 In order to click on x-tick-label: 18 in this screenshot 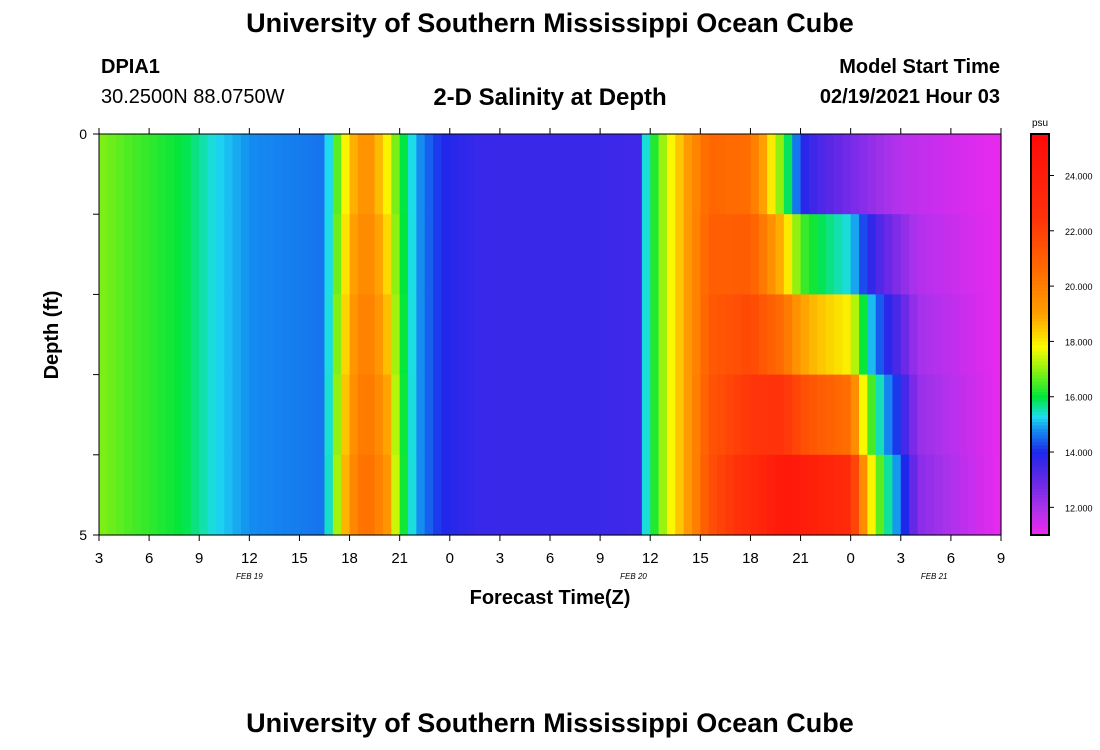, I will do `click(349, 558)`.